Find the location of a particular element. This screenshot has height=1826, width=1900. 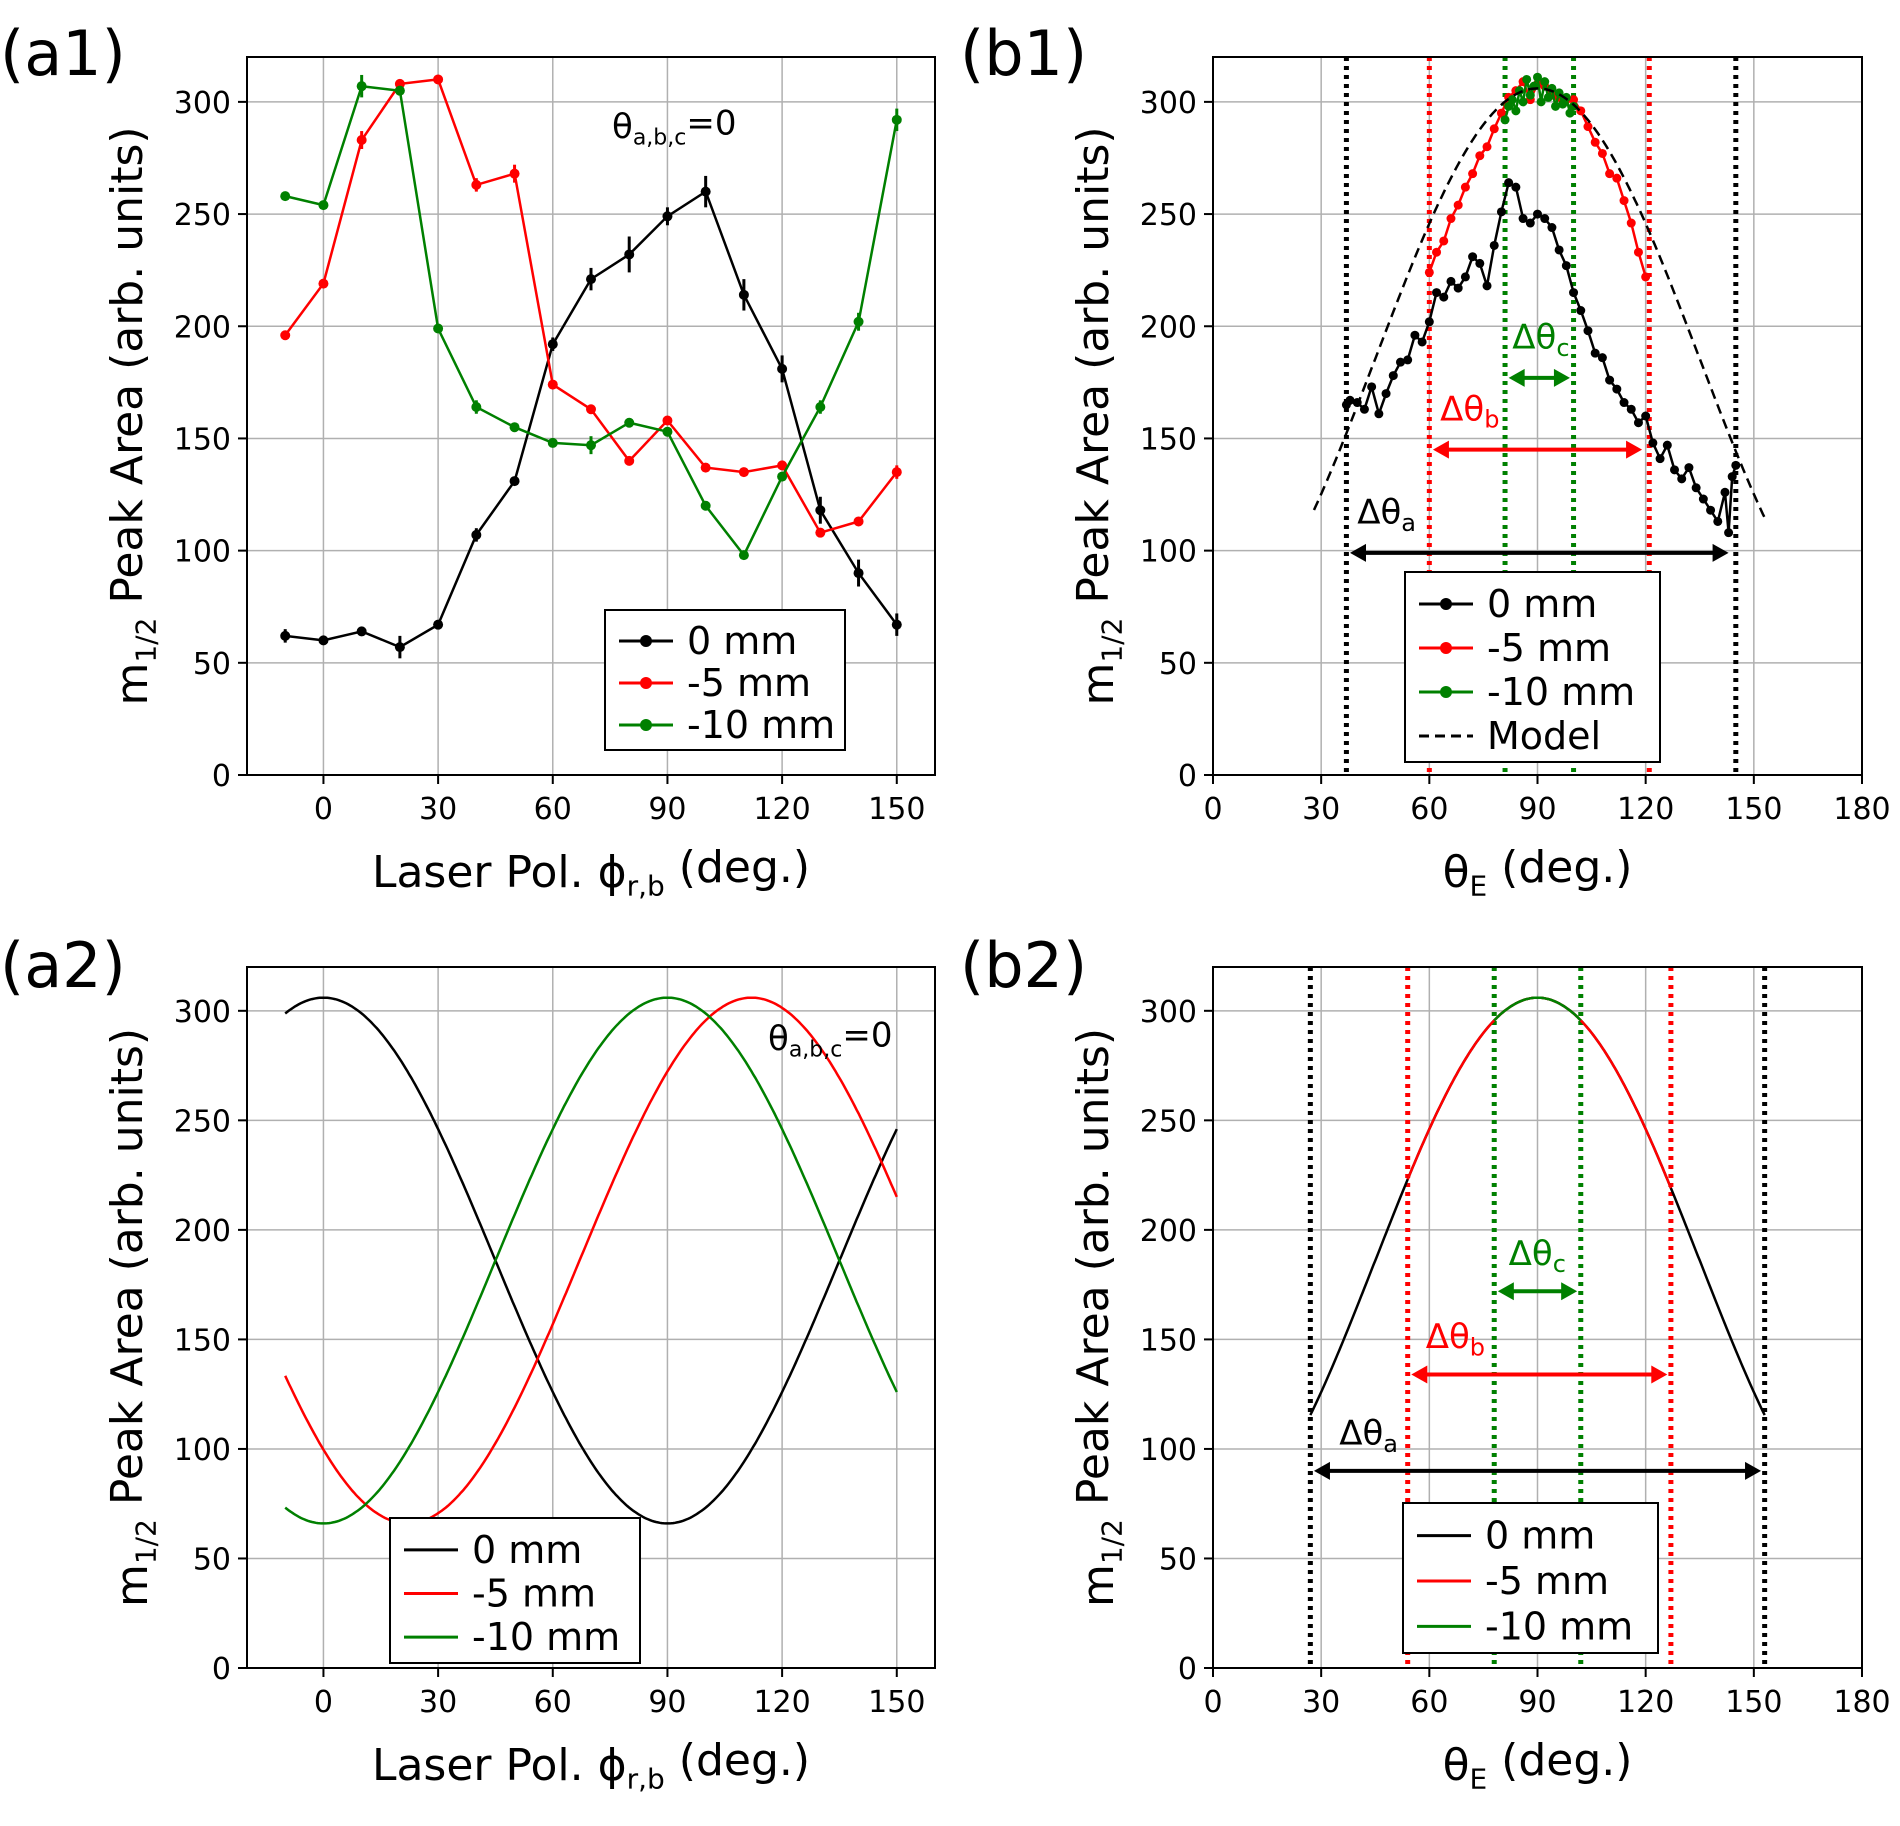

y-axis-label: m1/2 Peak Area (arb. units) is located at coordinates (132, 1317).